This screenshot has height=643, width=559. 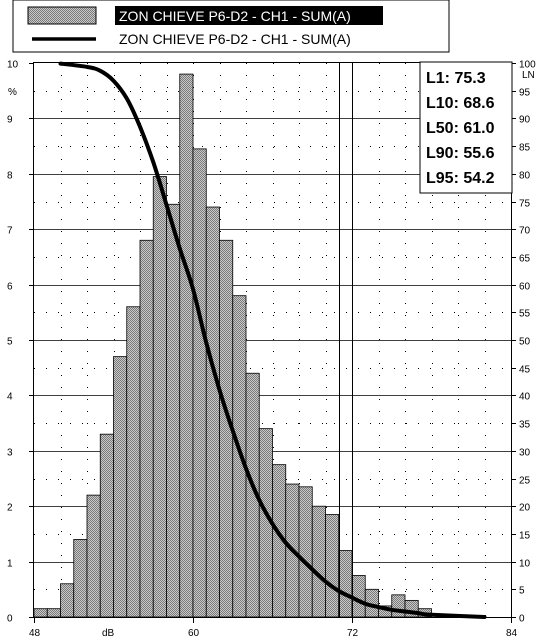 I want to click on stat-l90: L90: 55.6, so click(x=460, y=153).